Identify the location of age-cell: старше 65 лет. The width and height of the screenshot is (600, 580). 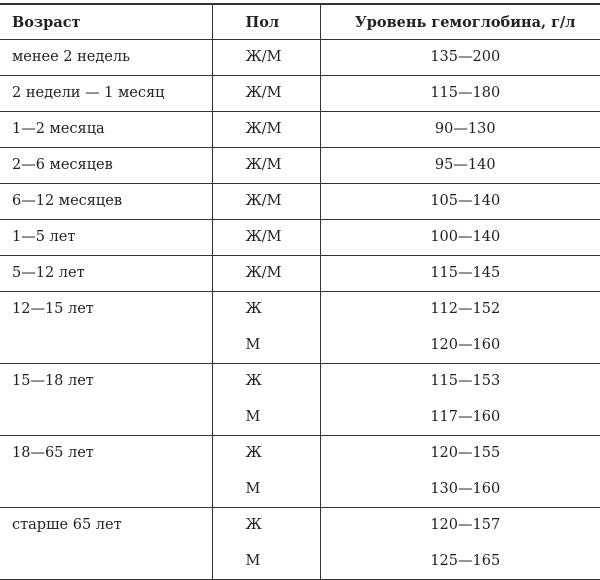
(106, 544).